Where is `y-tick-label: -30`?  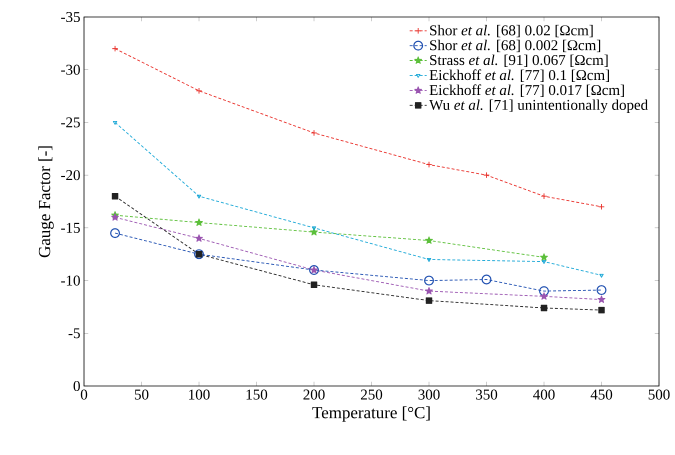 y-tick-label: -30 is located at coordinates (70, 69).